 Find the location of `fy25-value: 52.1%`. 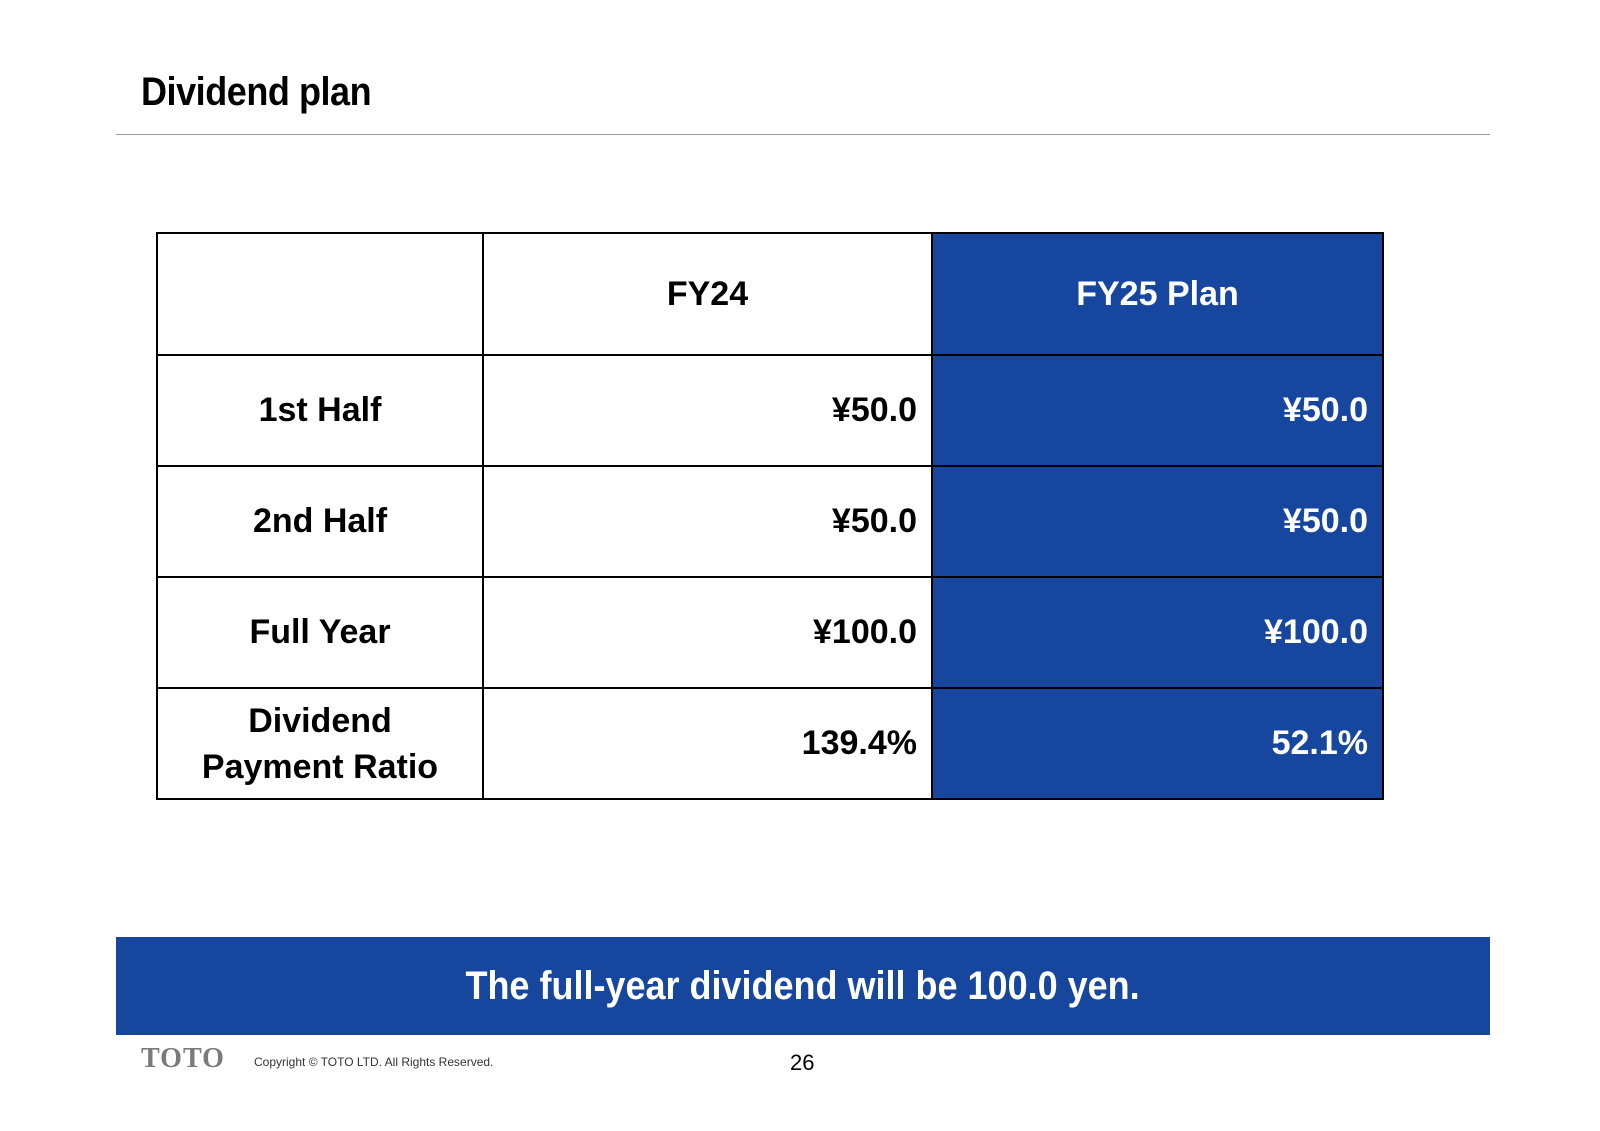

fy25-value: 52.1% is located at coordinates (1157, 743).